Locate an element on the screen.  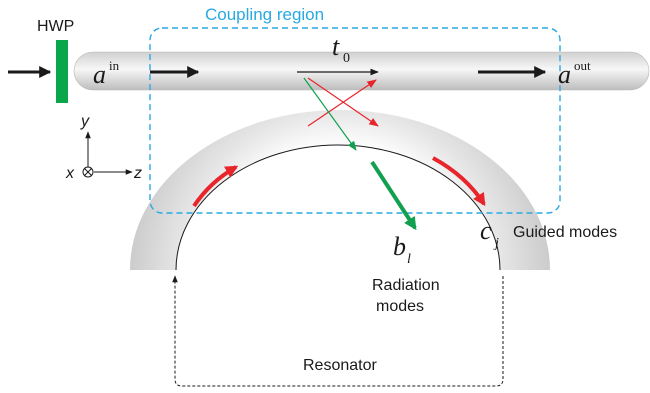
a-in-superscript: in is located at coordinates (114, 65).